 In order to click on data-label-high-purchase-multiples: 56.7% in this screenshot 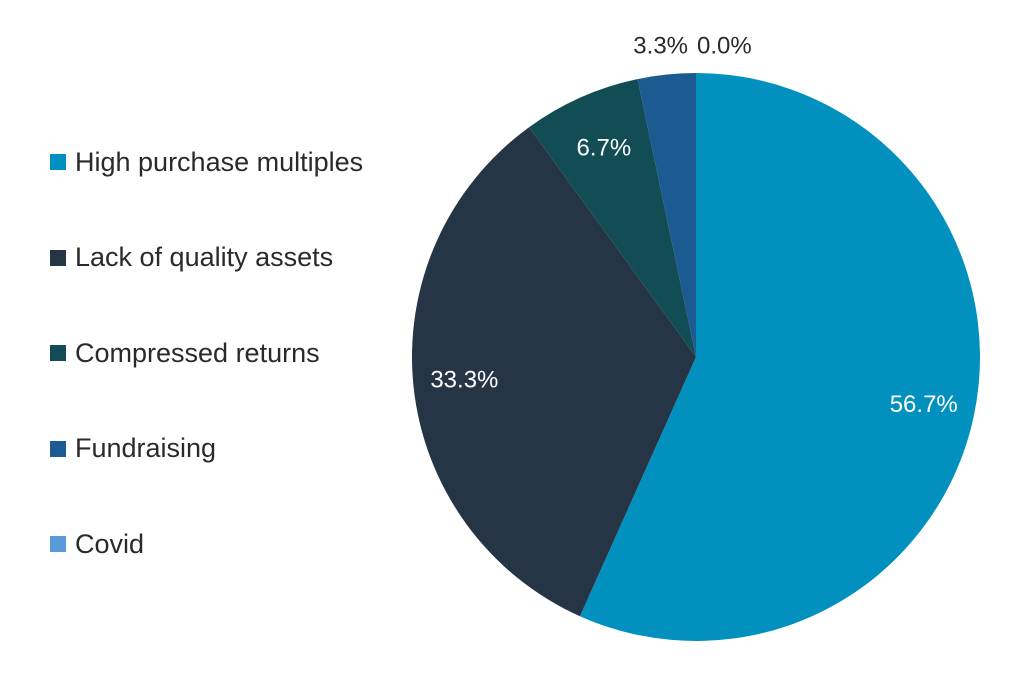, I will do `click(924, 404)`.